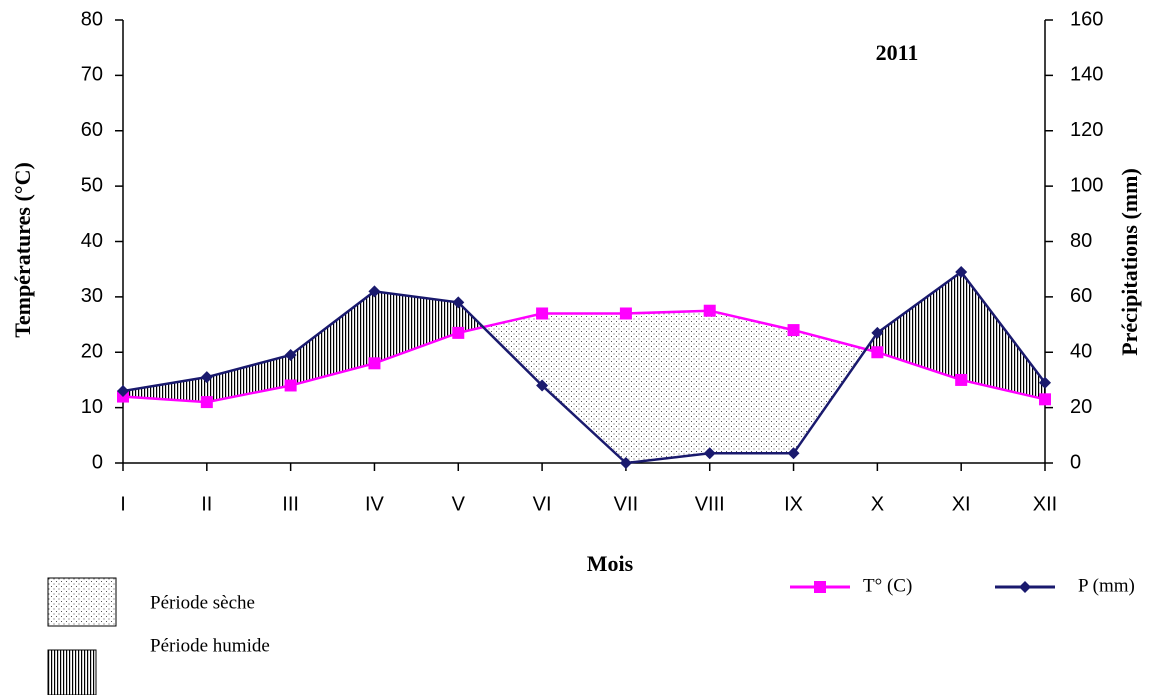 Image resolution: width=1161 pixels, height=695 pixels. Describe the element at coordinates (1129, 262) in the screenshot. I see `y2-axis-label: Précipitations (mm)` at that location.